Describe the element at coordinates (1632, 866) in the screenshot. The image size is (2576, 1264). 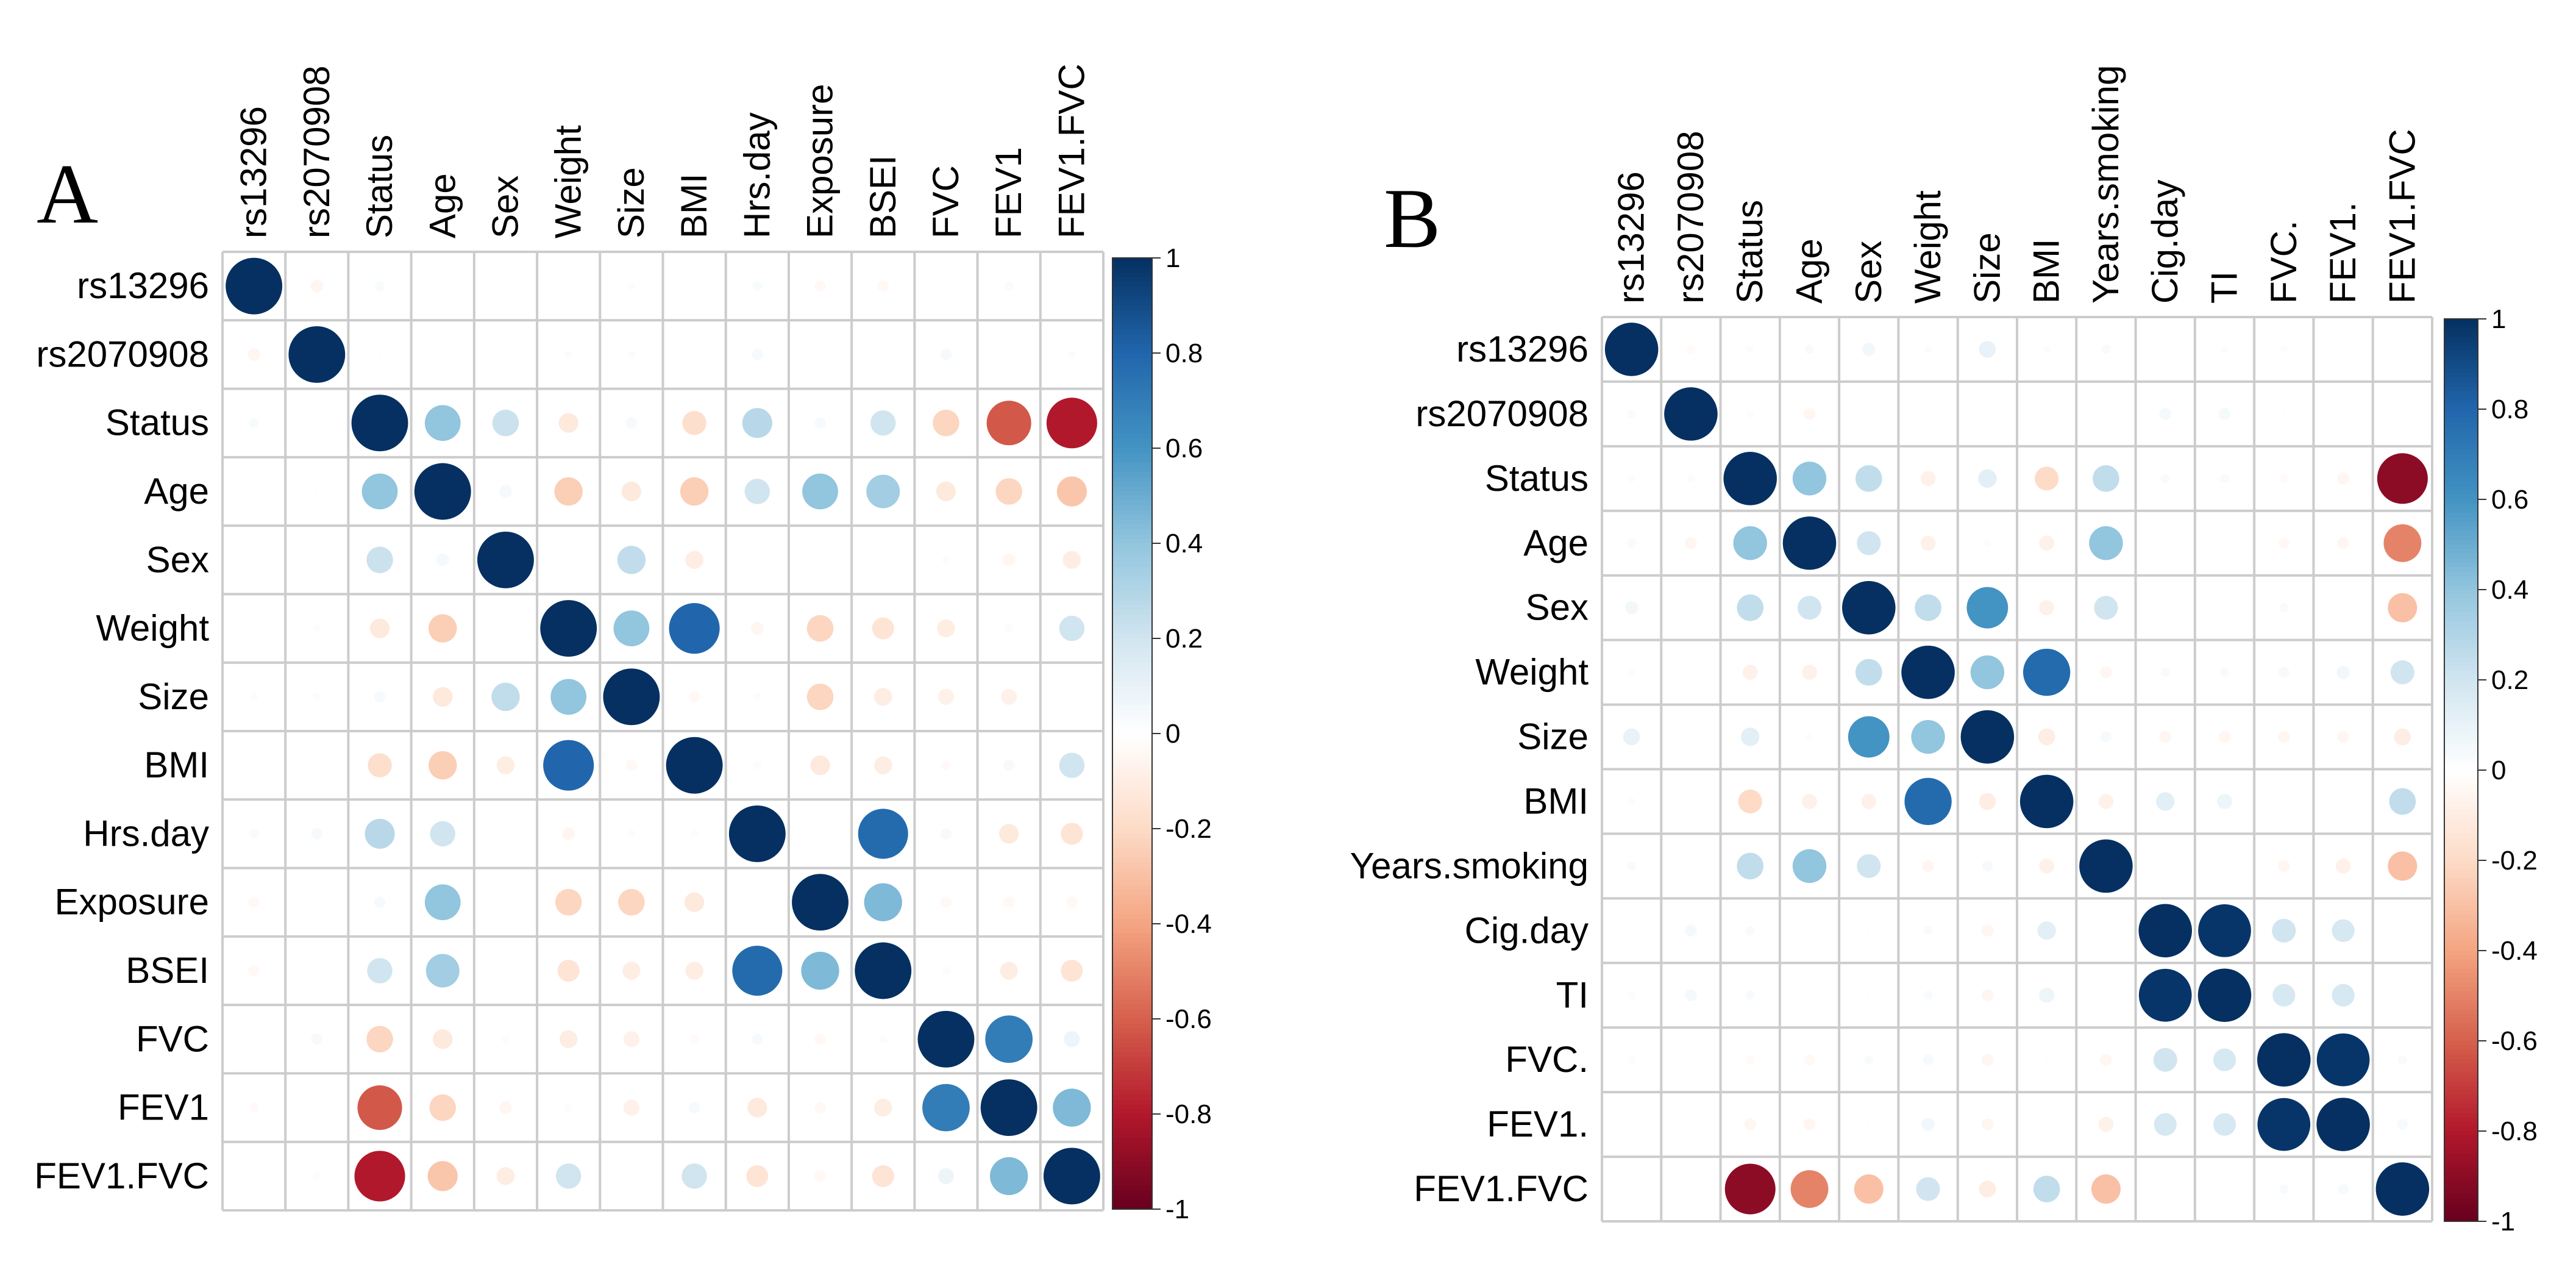
I see `correlation-circle-Years.smoking-rs13296` at that location.